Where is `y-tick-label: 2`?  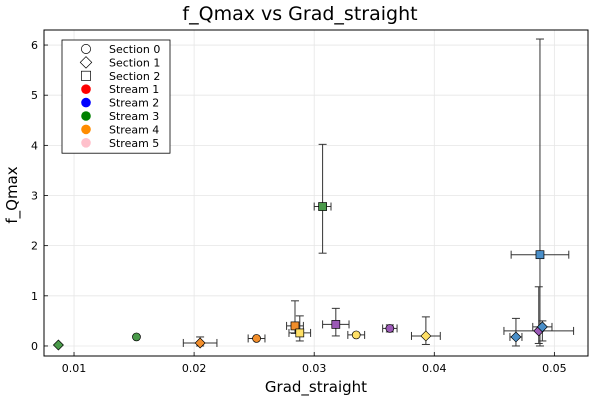 y-tick-label: 2 is located at coordinates (34, 246).